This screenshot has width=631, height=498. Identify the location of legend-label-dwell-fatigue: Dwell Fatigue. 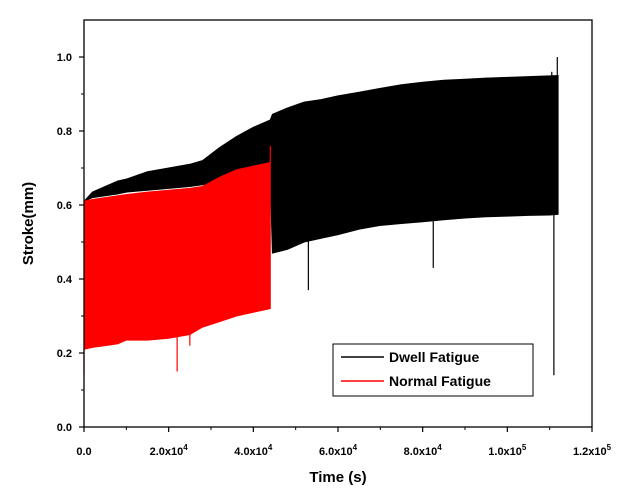
(434, 357).